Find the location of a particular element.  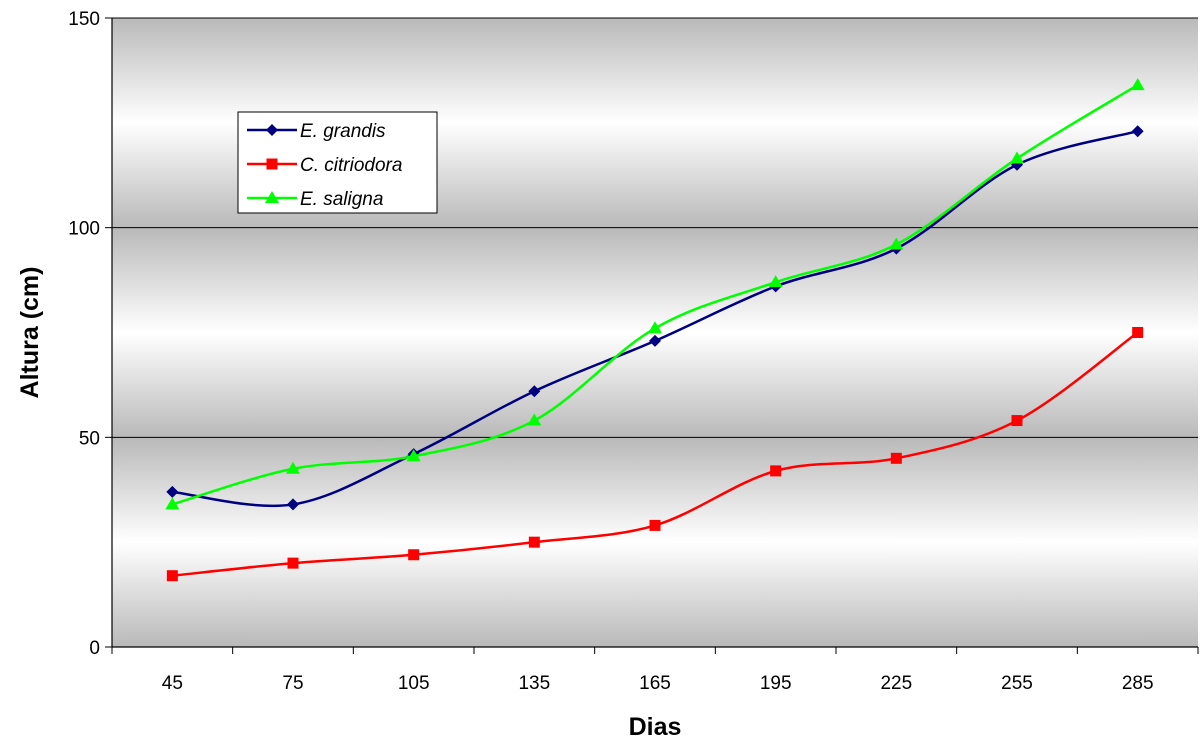

legend-marker-c-citriodora is located at coordinates (272, 164).